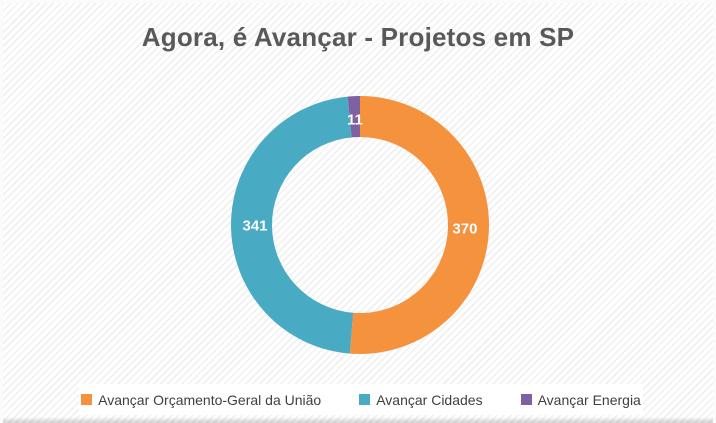  I want to click on chart-title: Agora, é Avançar - Projetos em SP, so click(358, 37).